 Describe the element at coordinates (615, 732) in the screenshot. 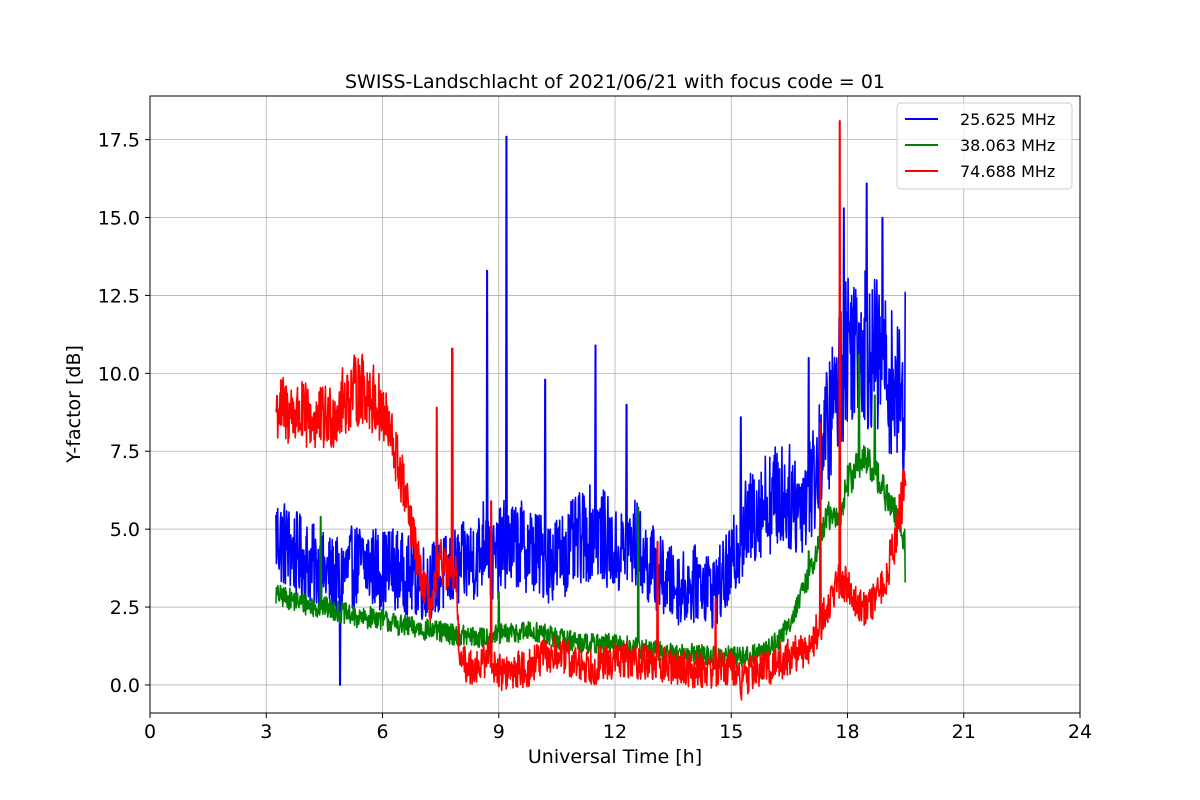

I see `x-tick-label: 12` at that location.